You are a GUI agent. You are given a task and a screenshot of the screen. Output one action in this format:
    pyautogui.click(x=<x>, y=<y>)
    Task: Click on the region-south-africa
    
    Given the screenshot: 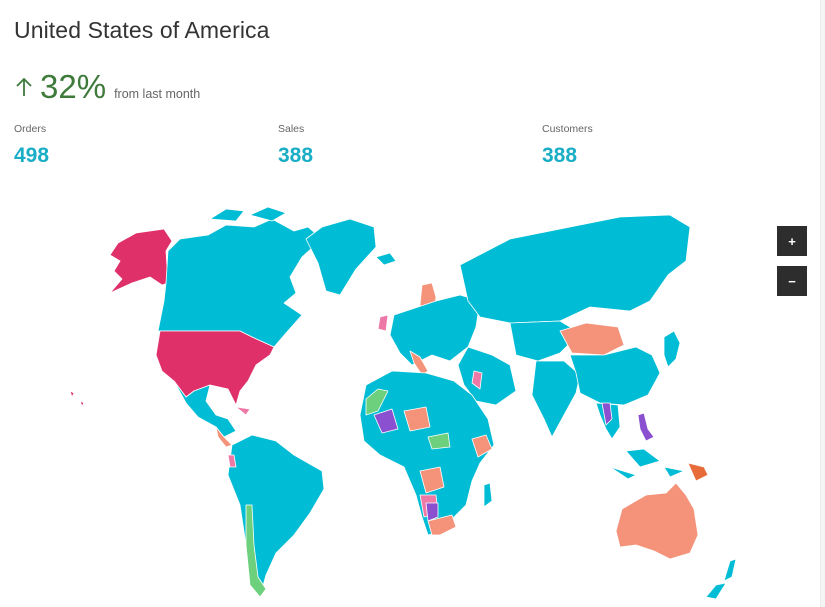 What is the action you would take?
    pyautogui.click(x=442, y=525)
    